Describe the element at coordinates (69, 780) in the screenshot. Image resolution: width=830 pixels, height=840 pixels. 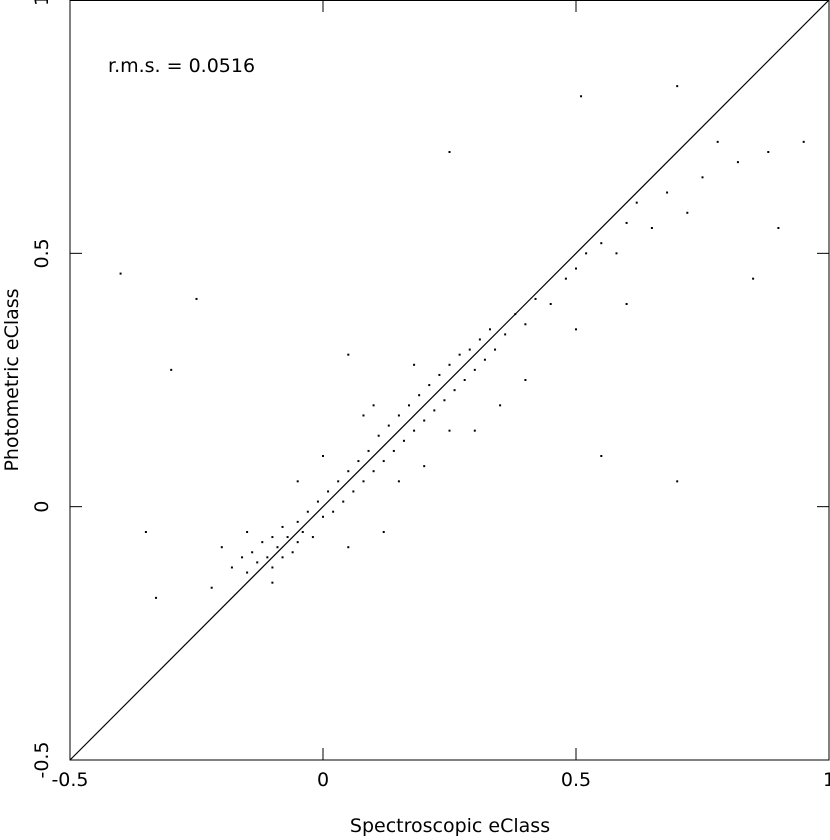
I see `x-tick-label: -0.5` at that location.